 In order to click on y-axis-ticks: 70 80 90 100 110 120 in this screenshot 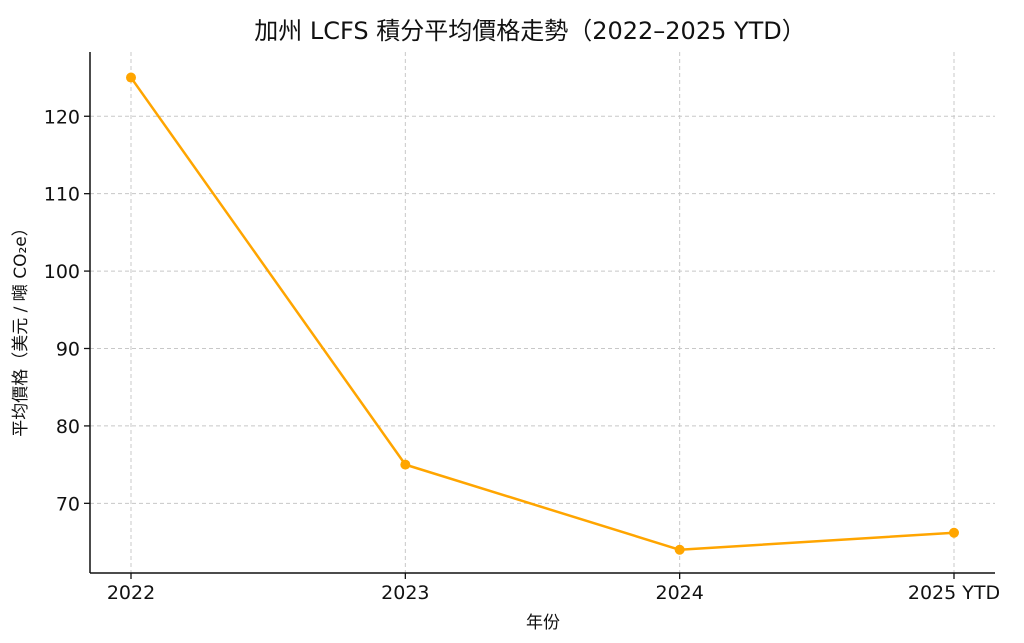, I will do `click(67, 310)`.